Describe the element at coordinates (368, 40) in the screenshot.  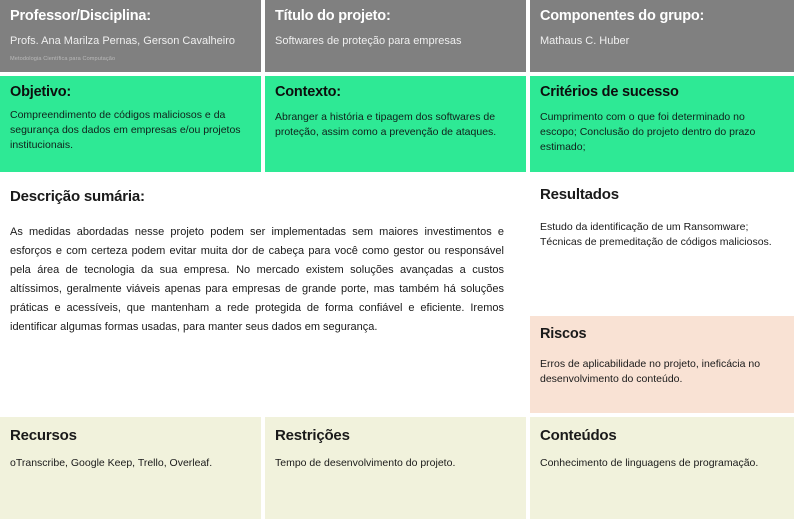
I see `project-title-value: Softwares de proteção para empresas` at that location.